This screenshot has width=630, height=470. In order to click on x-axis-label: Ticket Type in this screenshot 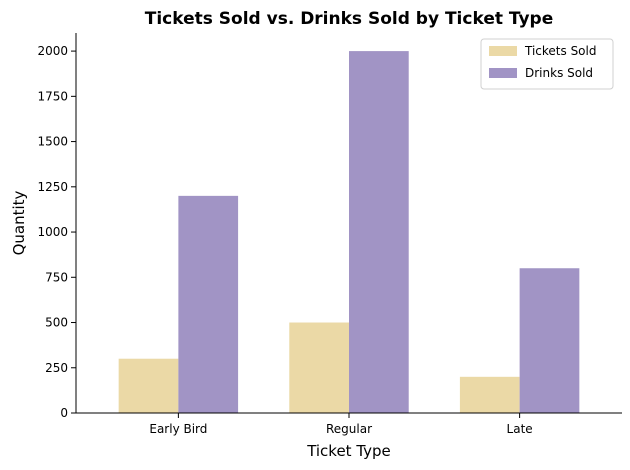, I will do `click(348, 451)`.